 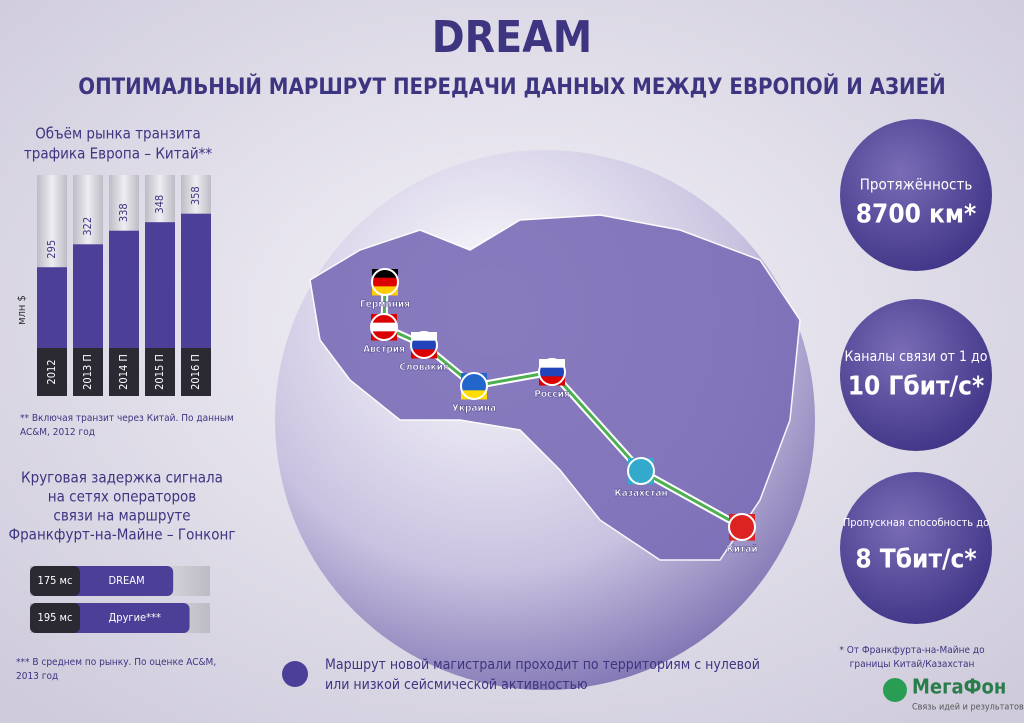 I want to click on city-label: Россия, so click(x=552, y=394).